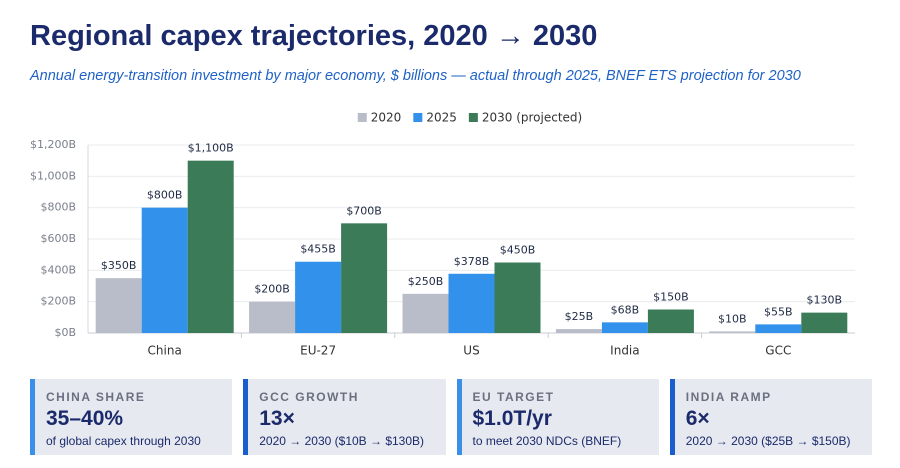 The height and width of the screenshot is (468, 900). I want to click on value-label: $800B, so click(165, 195).